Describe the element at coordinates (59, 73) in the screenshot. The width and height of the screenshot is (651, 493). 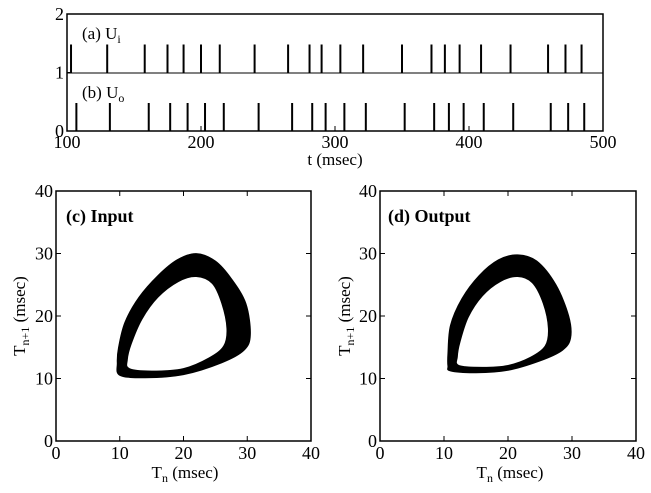
I see `raster-y-tick-label-1: 1` at that location.